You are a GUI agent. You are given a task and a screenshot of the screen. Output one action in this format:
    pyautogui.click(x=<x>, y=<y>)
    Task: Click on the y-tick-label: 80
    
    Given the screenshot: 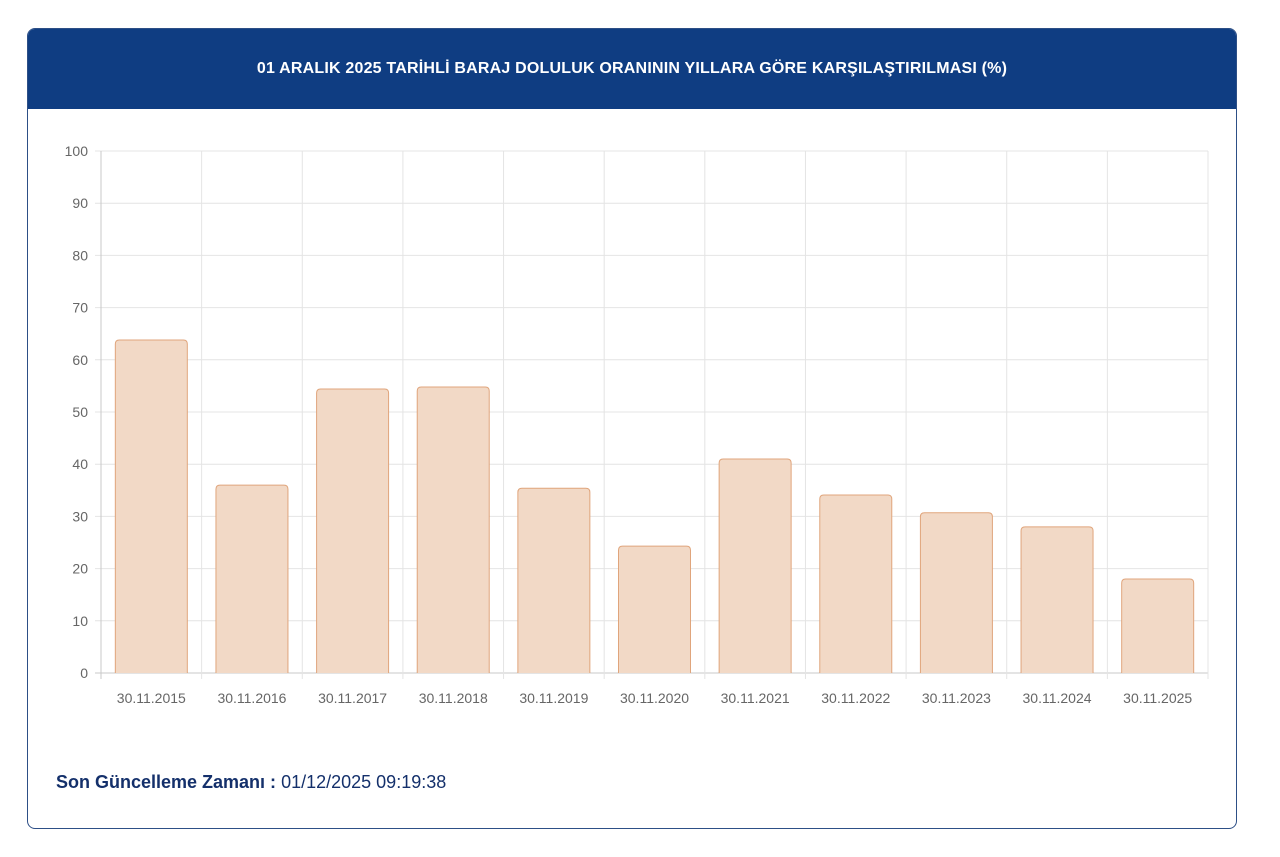 What is the action you would take?
    pyautogui.click(x=80, y=255)
    